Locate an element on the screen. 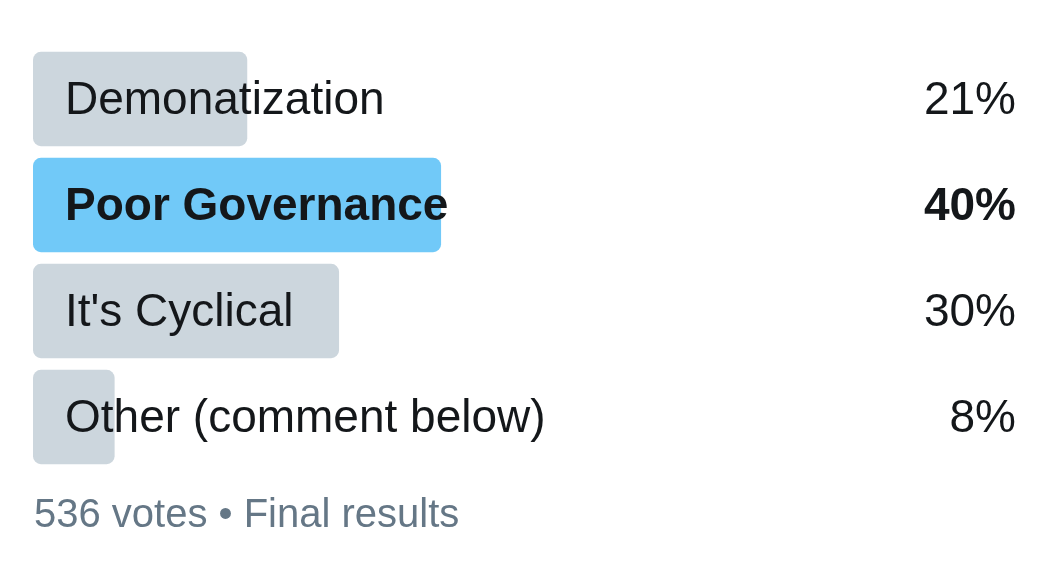 This screenshot has height=576, width=1063. data-label: 8% is located at coordinates (982, 415).